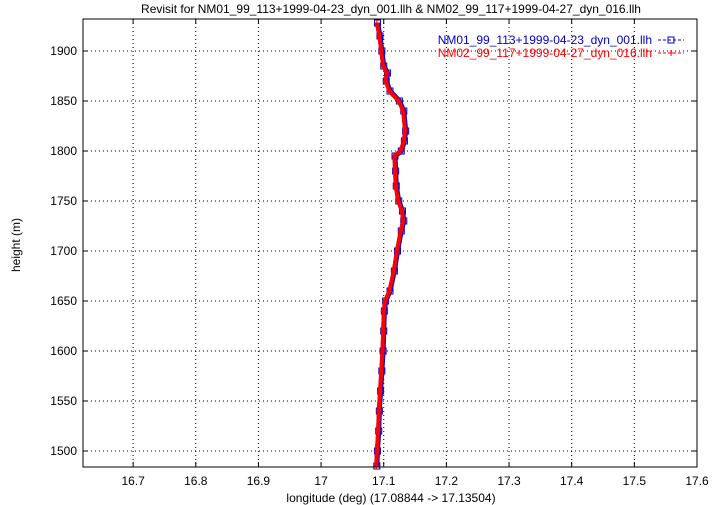 The width and height of the screenshot is (721, 505). I want to click on x-tick-label: 17.3, so click(509, 481).